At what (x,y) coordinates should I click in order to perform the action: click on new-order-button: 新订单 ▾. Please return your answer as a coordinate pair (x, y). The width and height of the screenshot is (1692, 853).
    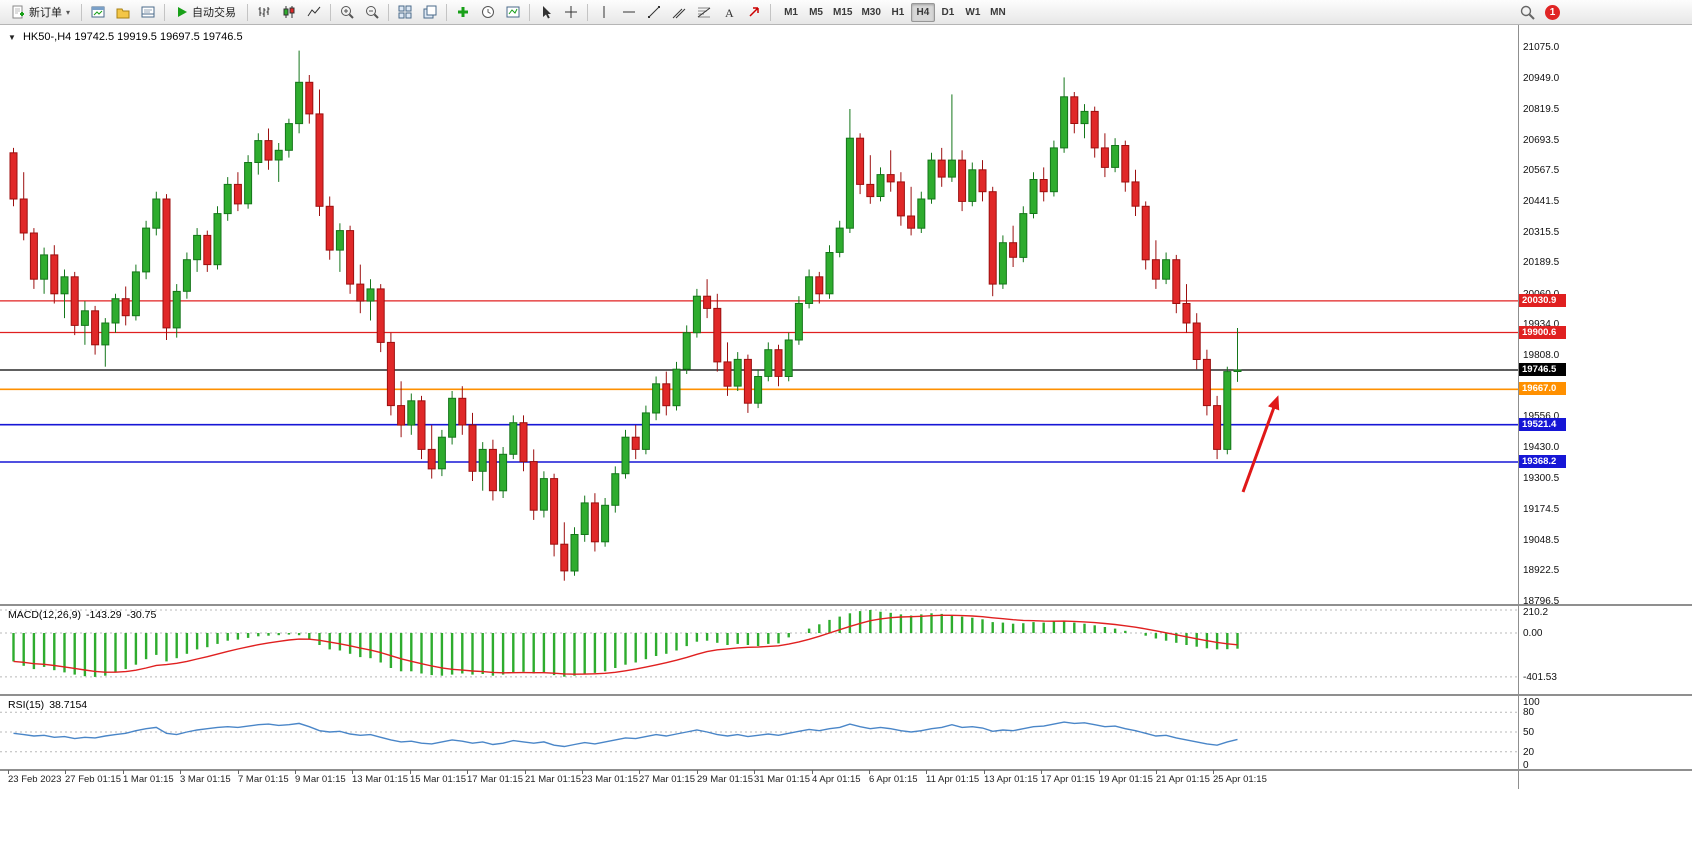
    Looking at the image, I should click on (40, 12).